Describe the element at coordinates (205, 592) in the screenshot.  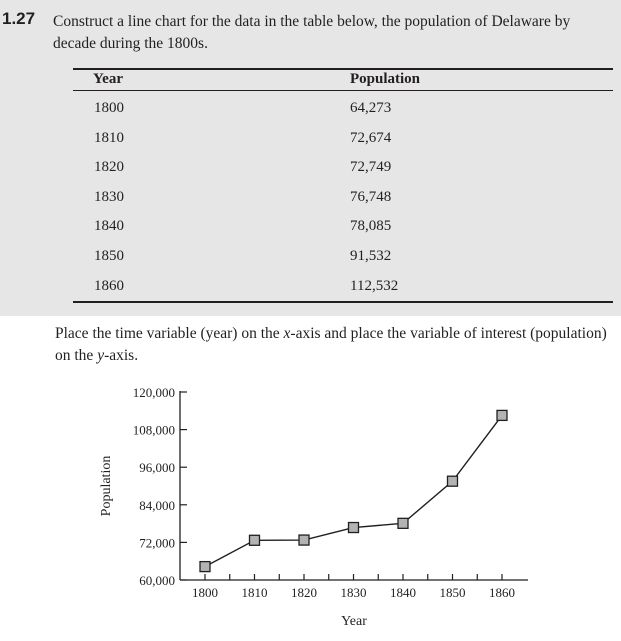
I see `x-tick-label: 1800` at that location.